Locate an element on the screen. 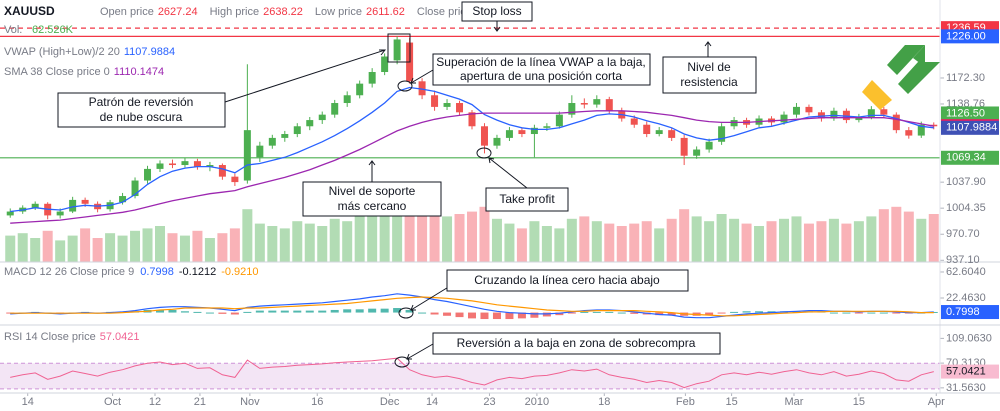 The width and height of the screenshot is (1000, 411). y-tick-label: 109.0630 is located at coordinates (969, 338).